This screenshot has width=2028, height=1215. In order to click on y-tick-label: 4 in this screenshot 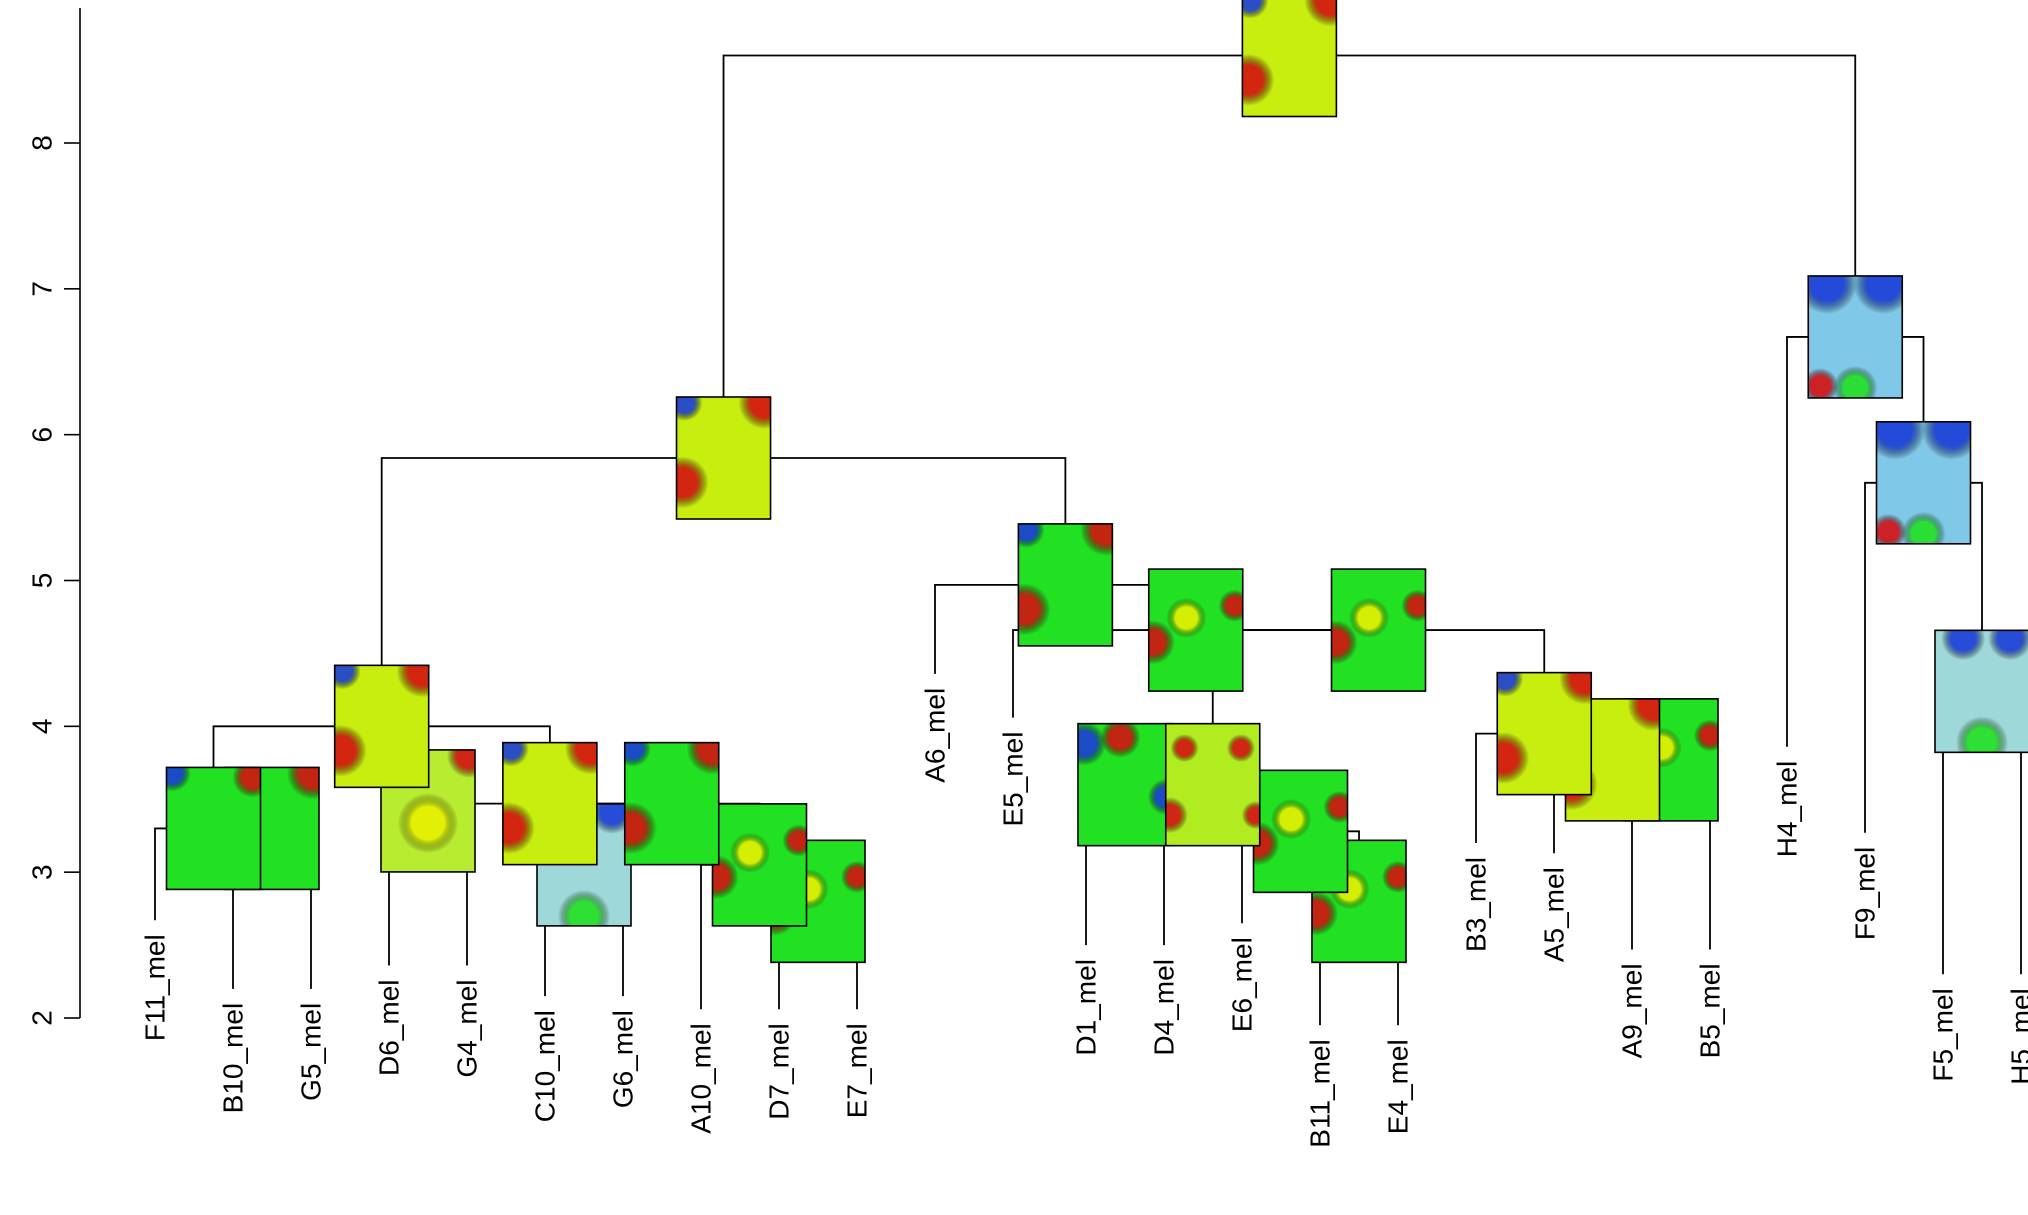, I will do `click(42, 727)`.